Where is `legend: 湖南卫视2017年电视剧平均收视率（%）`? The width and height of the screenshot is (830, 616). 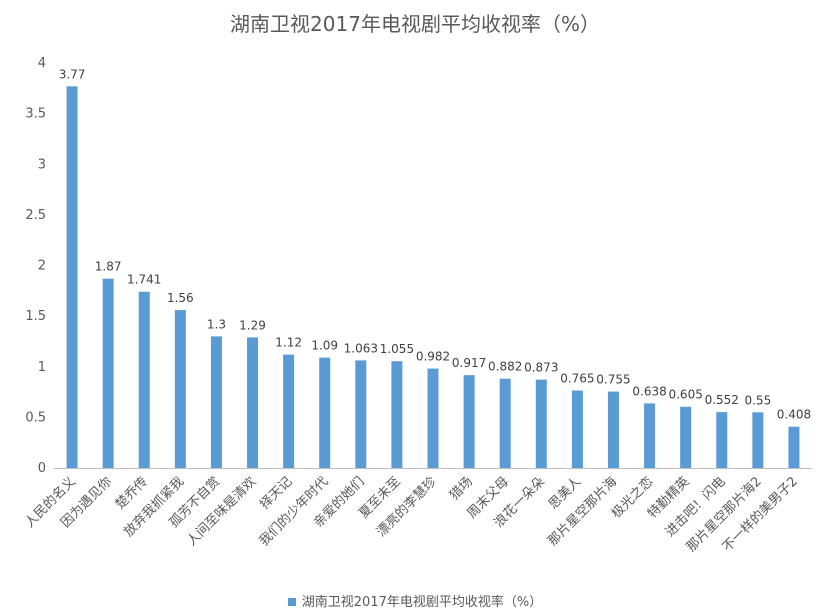
legend: 湖南卫视2017年电视剧平均收视率（%） is located at coordinates (415, 600).